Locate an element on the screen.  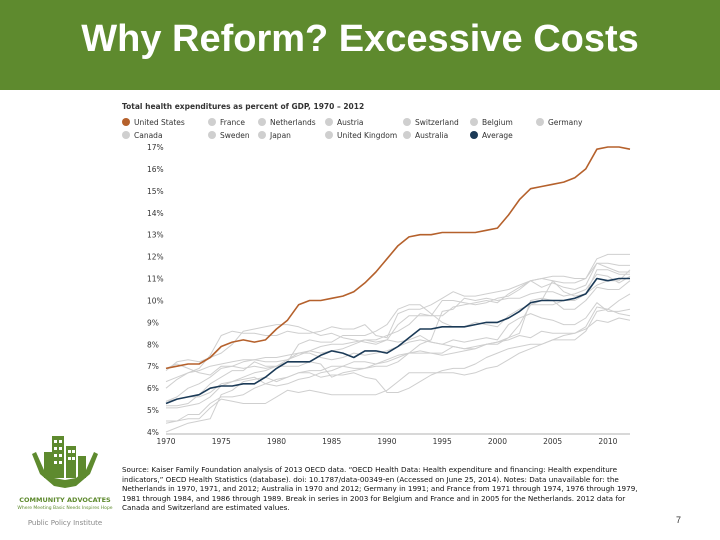
legend-item-canada: Canada is located at coordinates (142, 135).